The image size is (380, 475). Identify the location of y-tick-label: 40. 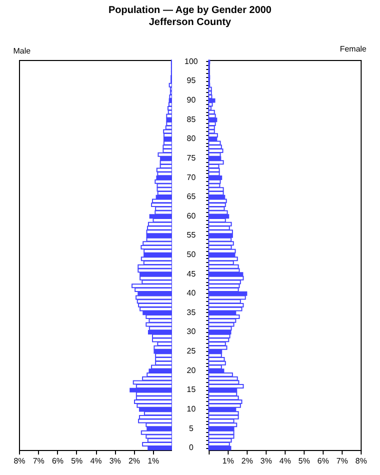
(191, 293).